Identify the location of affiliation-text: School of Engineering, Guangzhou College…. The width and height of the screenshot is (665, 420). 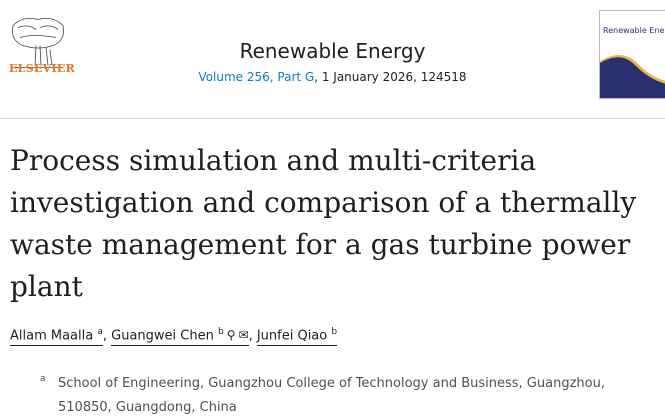
(331, 395).